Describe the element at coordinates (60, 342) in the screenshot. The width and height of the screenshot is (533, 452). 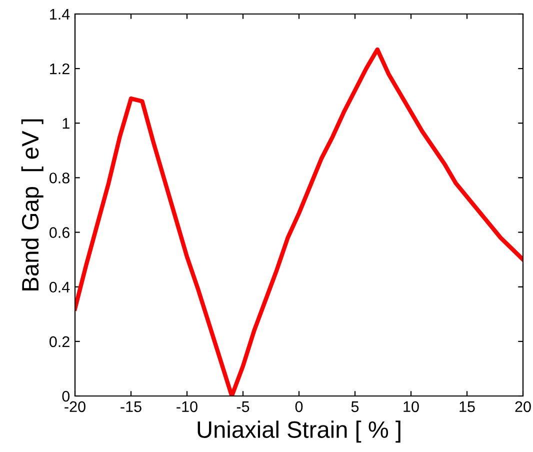
I see `y-tick-label: 0.2` at that location.